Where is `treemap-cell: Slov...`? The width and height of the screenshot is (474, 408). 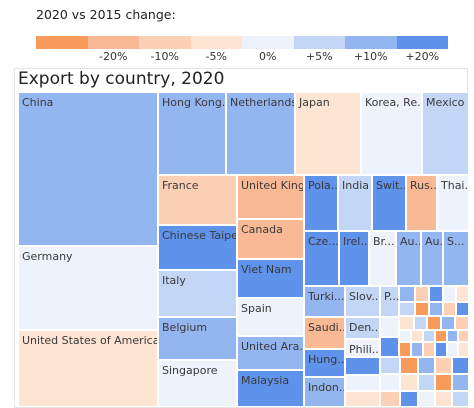 treemap-cell: Slov... is located at coordinates (362, 301).